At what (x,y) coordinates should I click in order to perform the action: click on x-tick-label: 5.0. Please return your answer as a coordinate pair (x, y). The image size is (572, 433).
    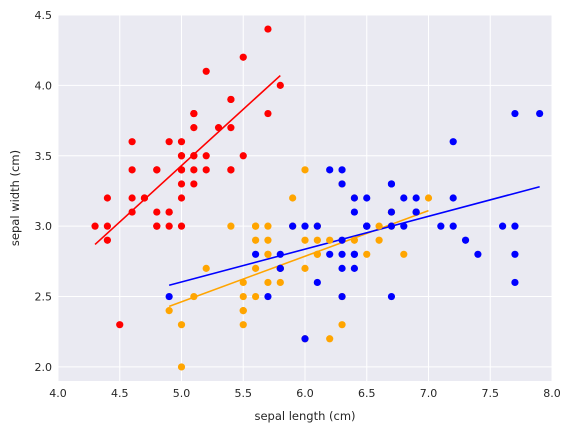
    Looking at the image, I should click on (182, 393).